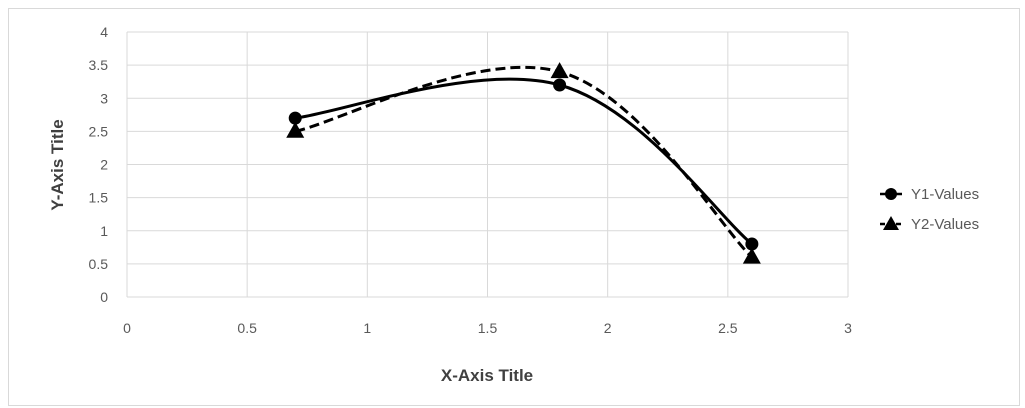 The height and width of the screenshot is (408, 1025). I want to click on x-tick-label: 2.5, so click(728, 328).